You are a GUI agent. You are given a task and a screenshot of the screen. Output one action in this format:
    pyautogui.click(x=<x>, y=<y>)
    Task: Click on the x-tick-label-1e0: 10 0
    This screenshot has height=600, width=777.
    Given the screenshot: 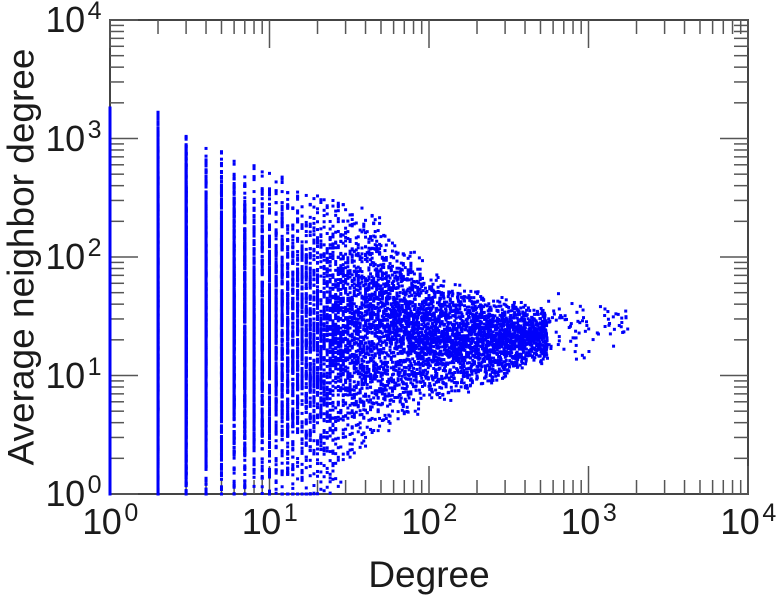 What is the action you would take?
    pyautogui.click(x=110, y=521)
    